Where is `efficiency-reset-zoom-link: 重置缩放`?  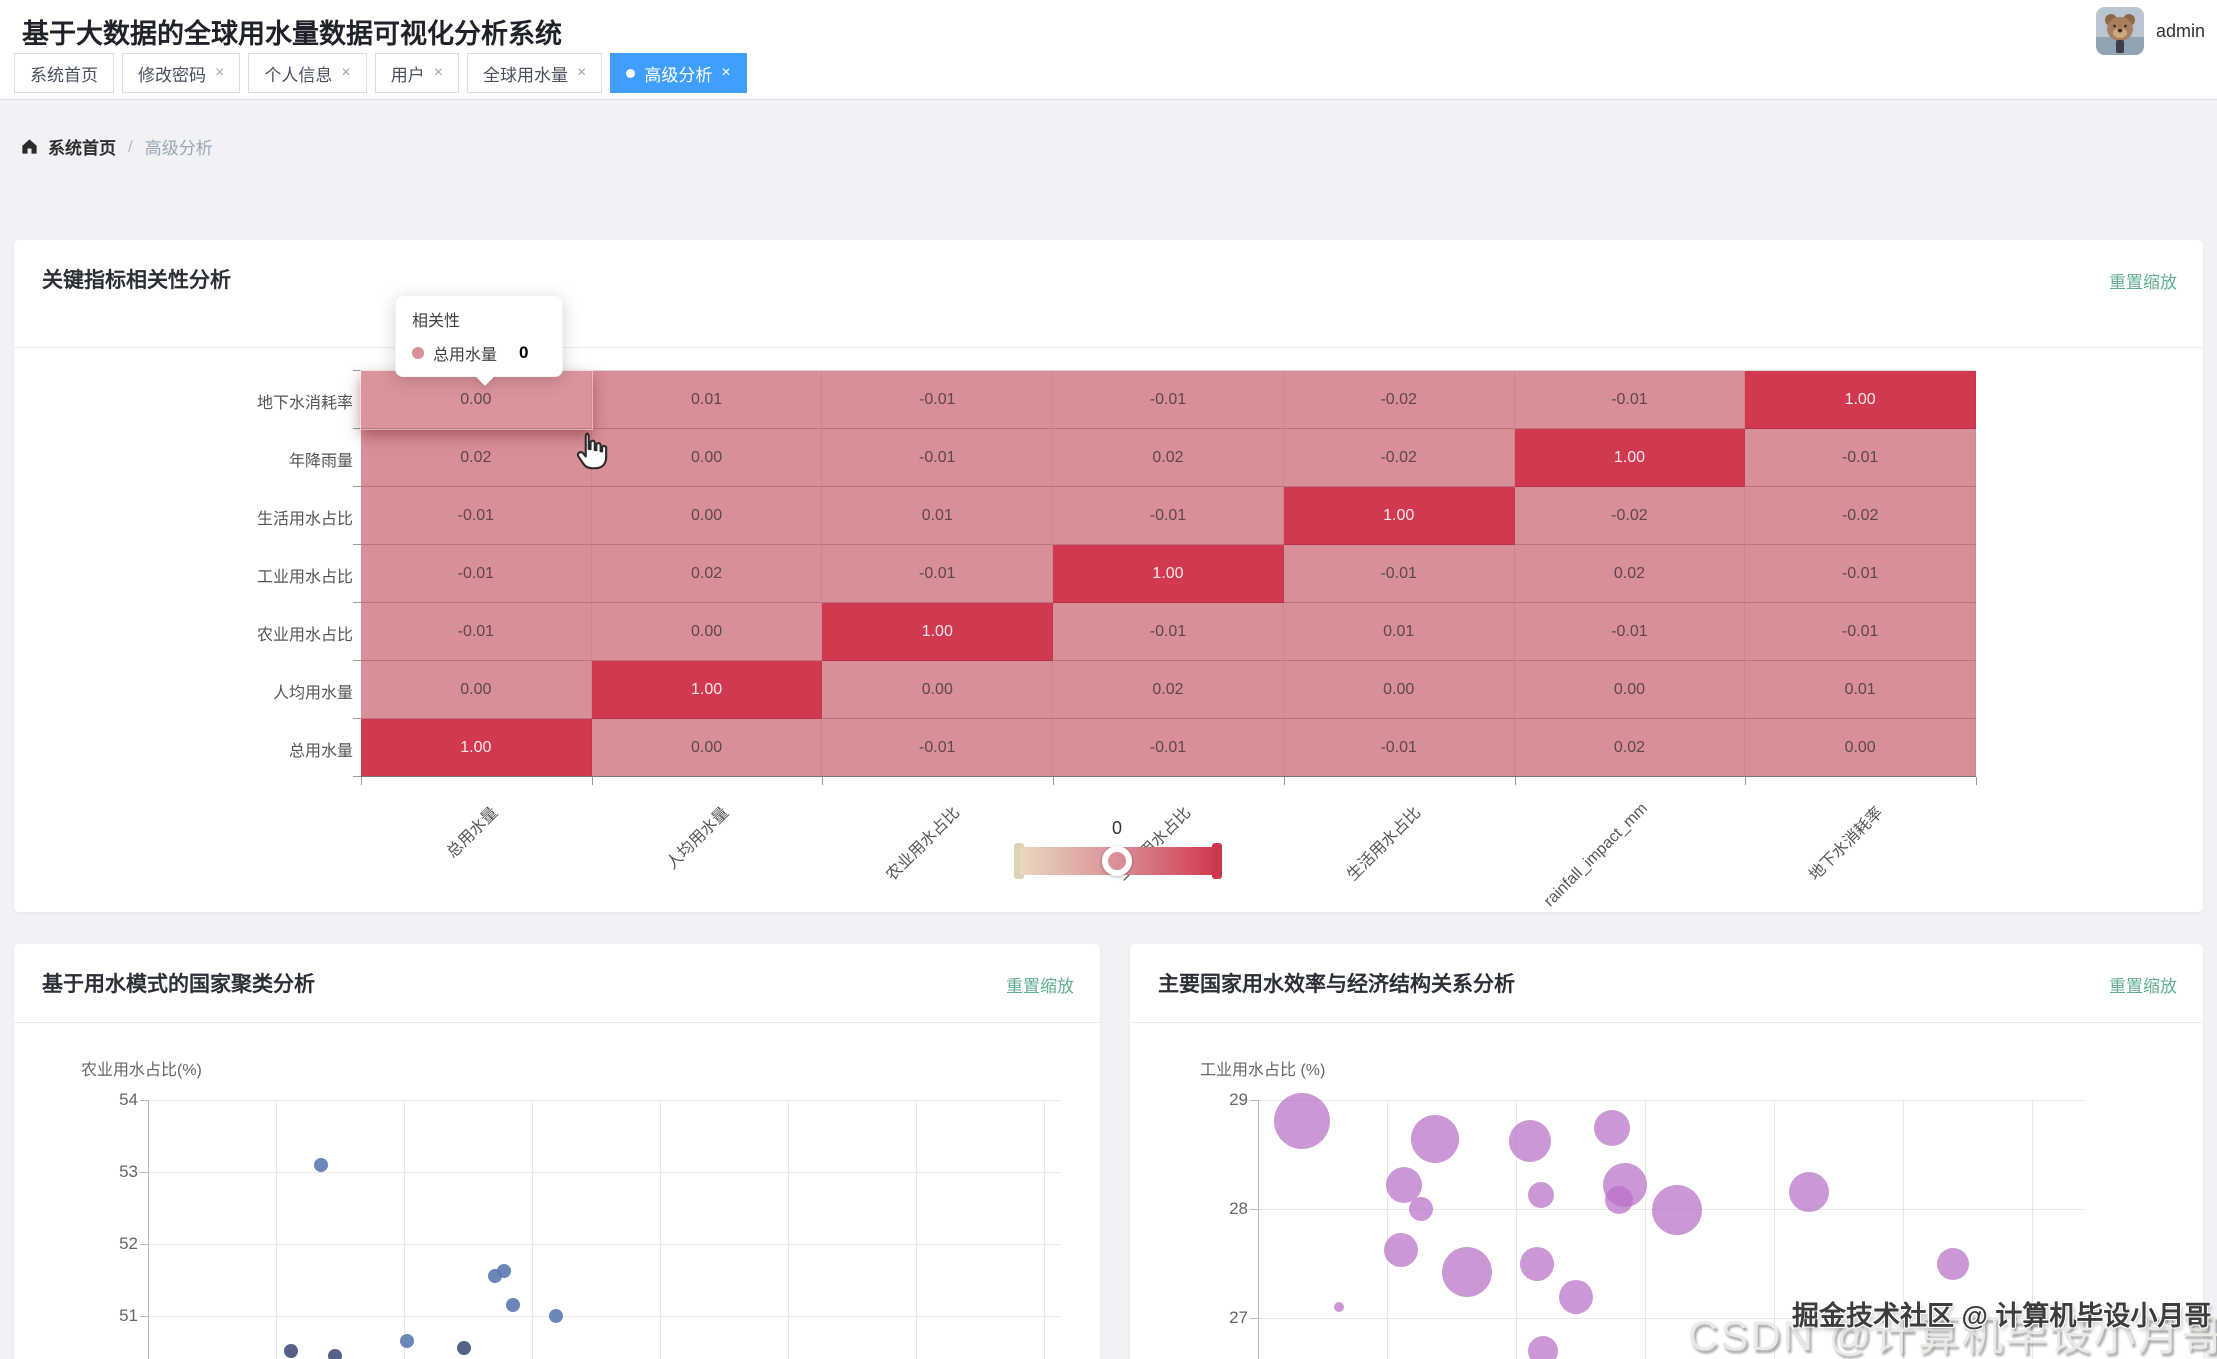
efficiency-reset-zoom-link: 重置缩放 is located at coordinates (2143, 986).